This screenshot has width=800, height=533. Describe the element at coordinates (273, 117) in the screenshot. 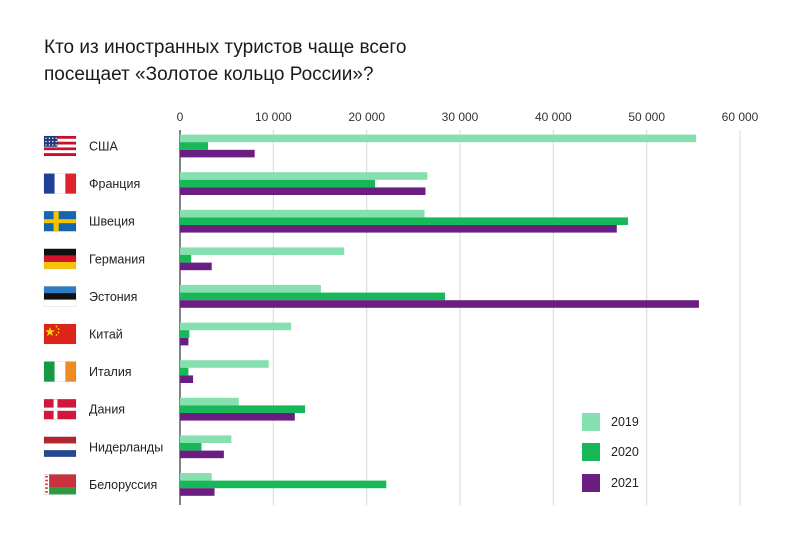

I see `x-tick-label: 10 000` at that location.